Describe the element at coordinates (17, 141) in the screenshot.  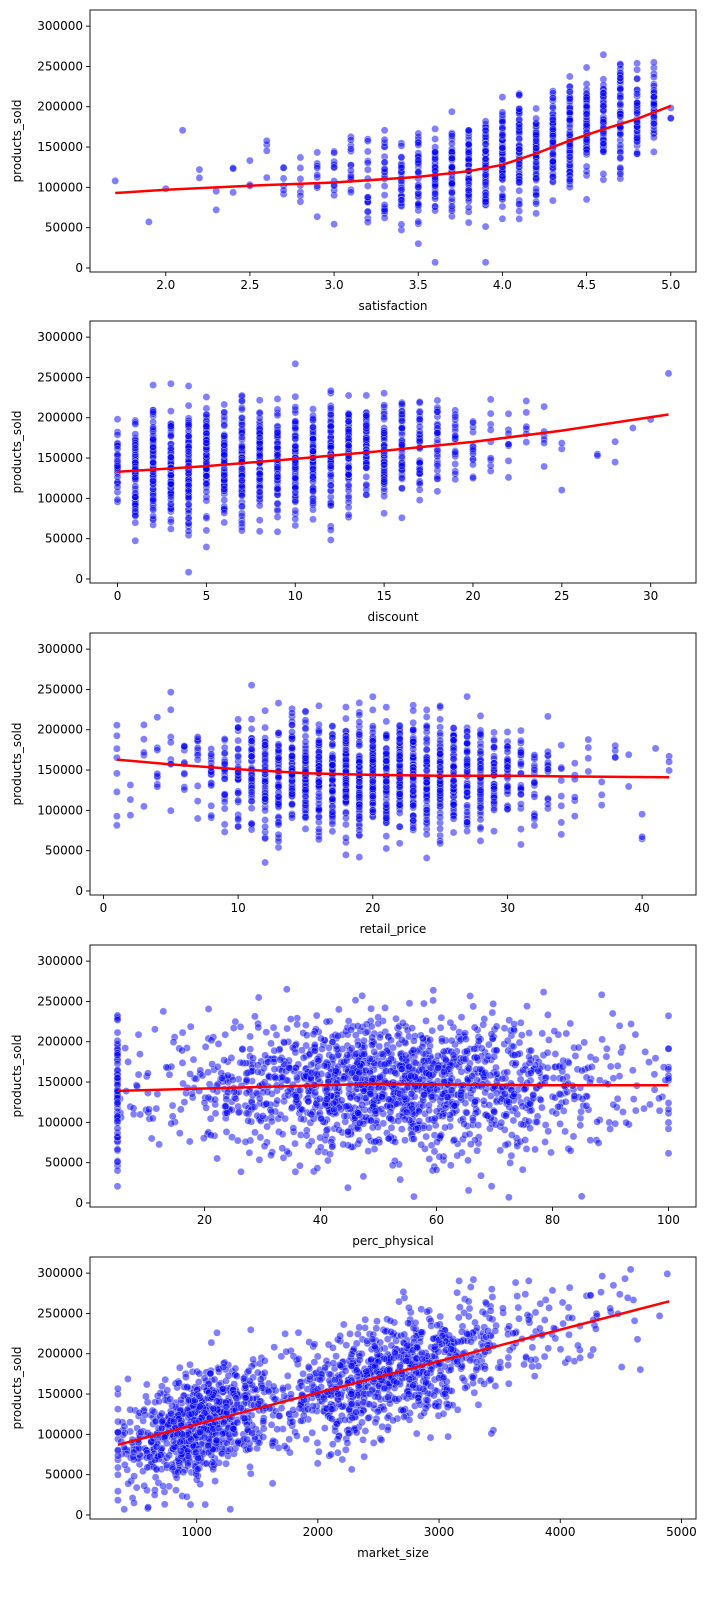
I see `y-axis-label: products_sold` at that location.